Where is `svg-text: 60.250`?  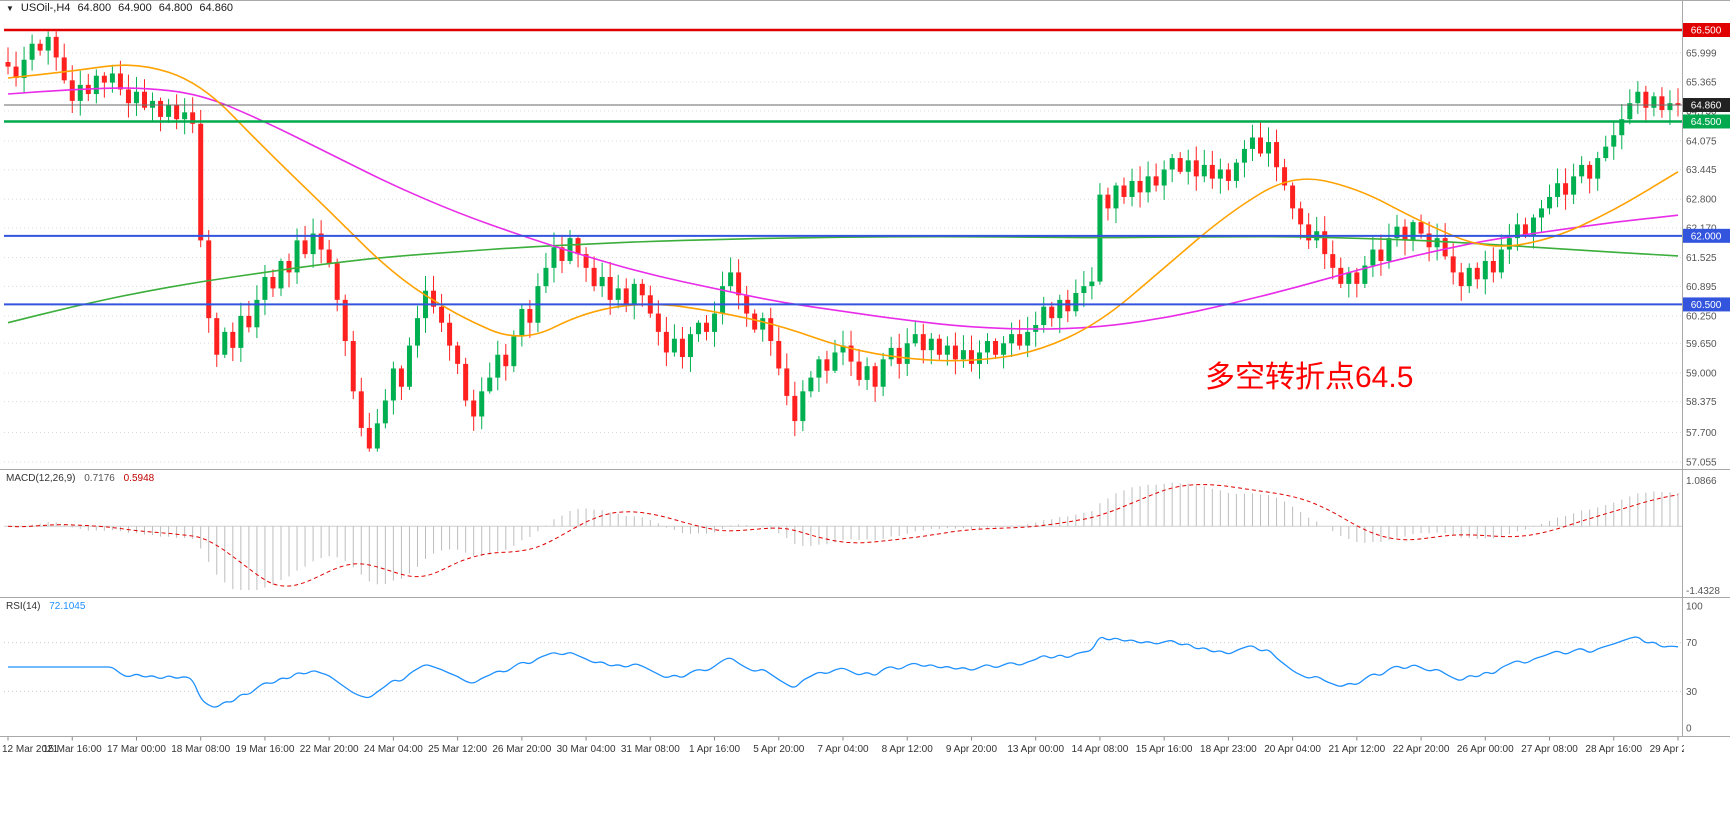
svg-text: 60.250 is located at coordinates (1701, 316).